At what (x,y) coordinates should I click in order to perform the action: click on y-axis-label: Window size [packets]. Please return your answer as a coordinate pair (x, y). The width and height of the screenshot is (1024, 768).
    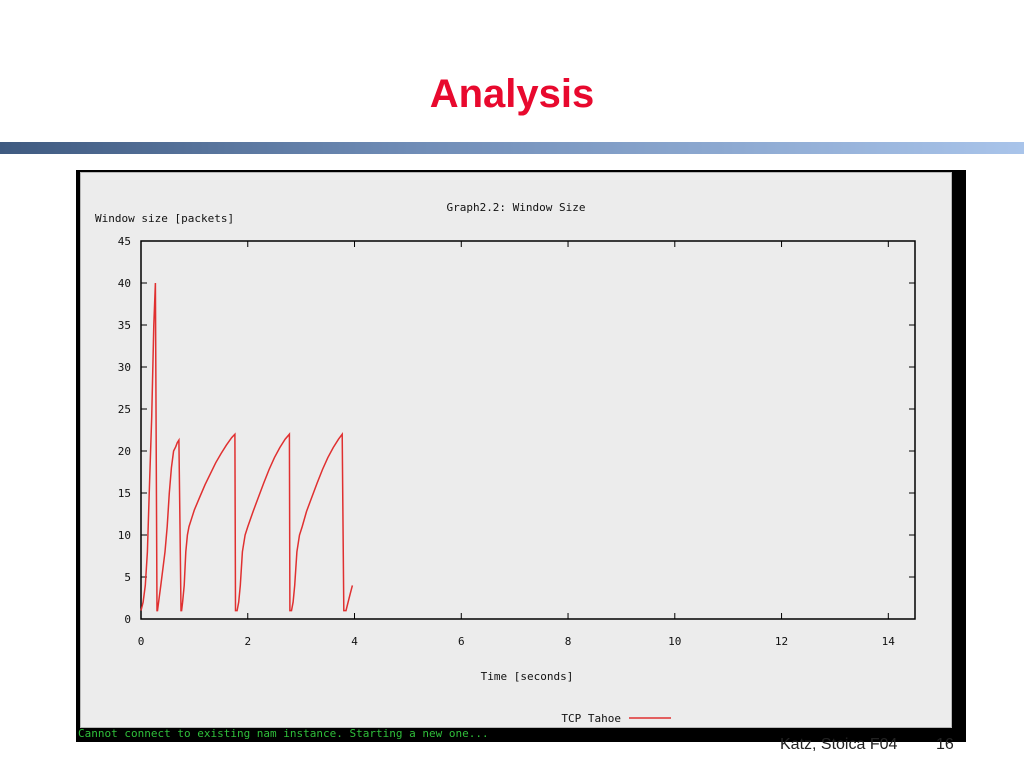
    Looking at the image, I should click on (164, 218).